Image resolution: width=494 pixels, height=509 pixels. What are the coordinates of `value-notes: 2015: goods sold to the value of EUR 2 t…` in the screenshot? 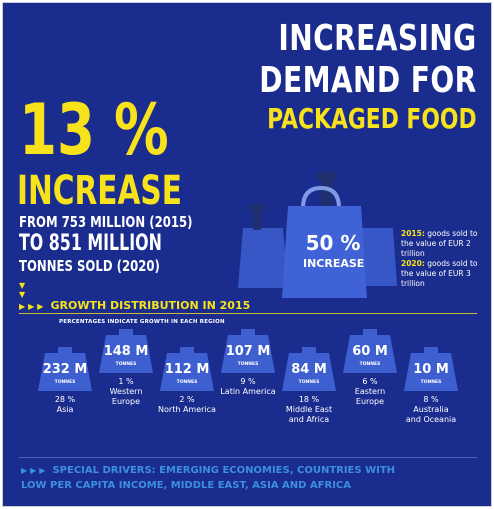 It's located at (444, 259).